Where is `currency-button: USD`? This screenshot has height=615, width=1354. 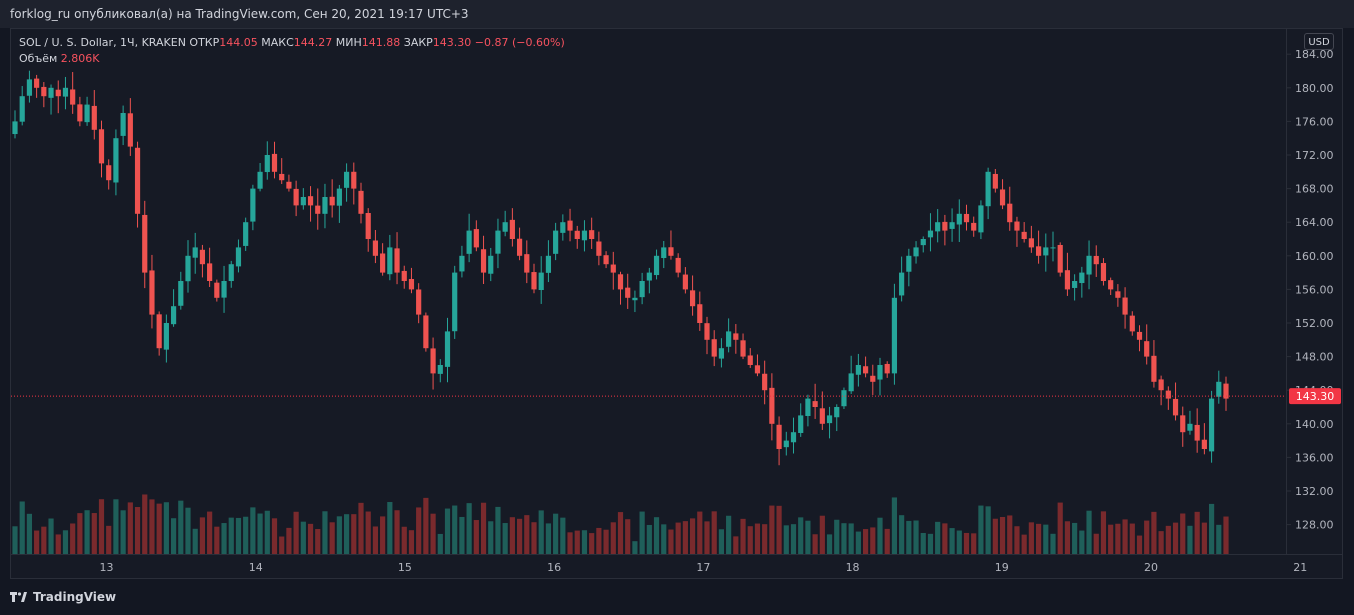
currency-button: USD is located at coordinates (1319, 41).